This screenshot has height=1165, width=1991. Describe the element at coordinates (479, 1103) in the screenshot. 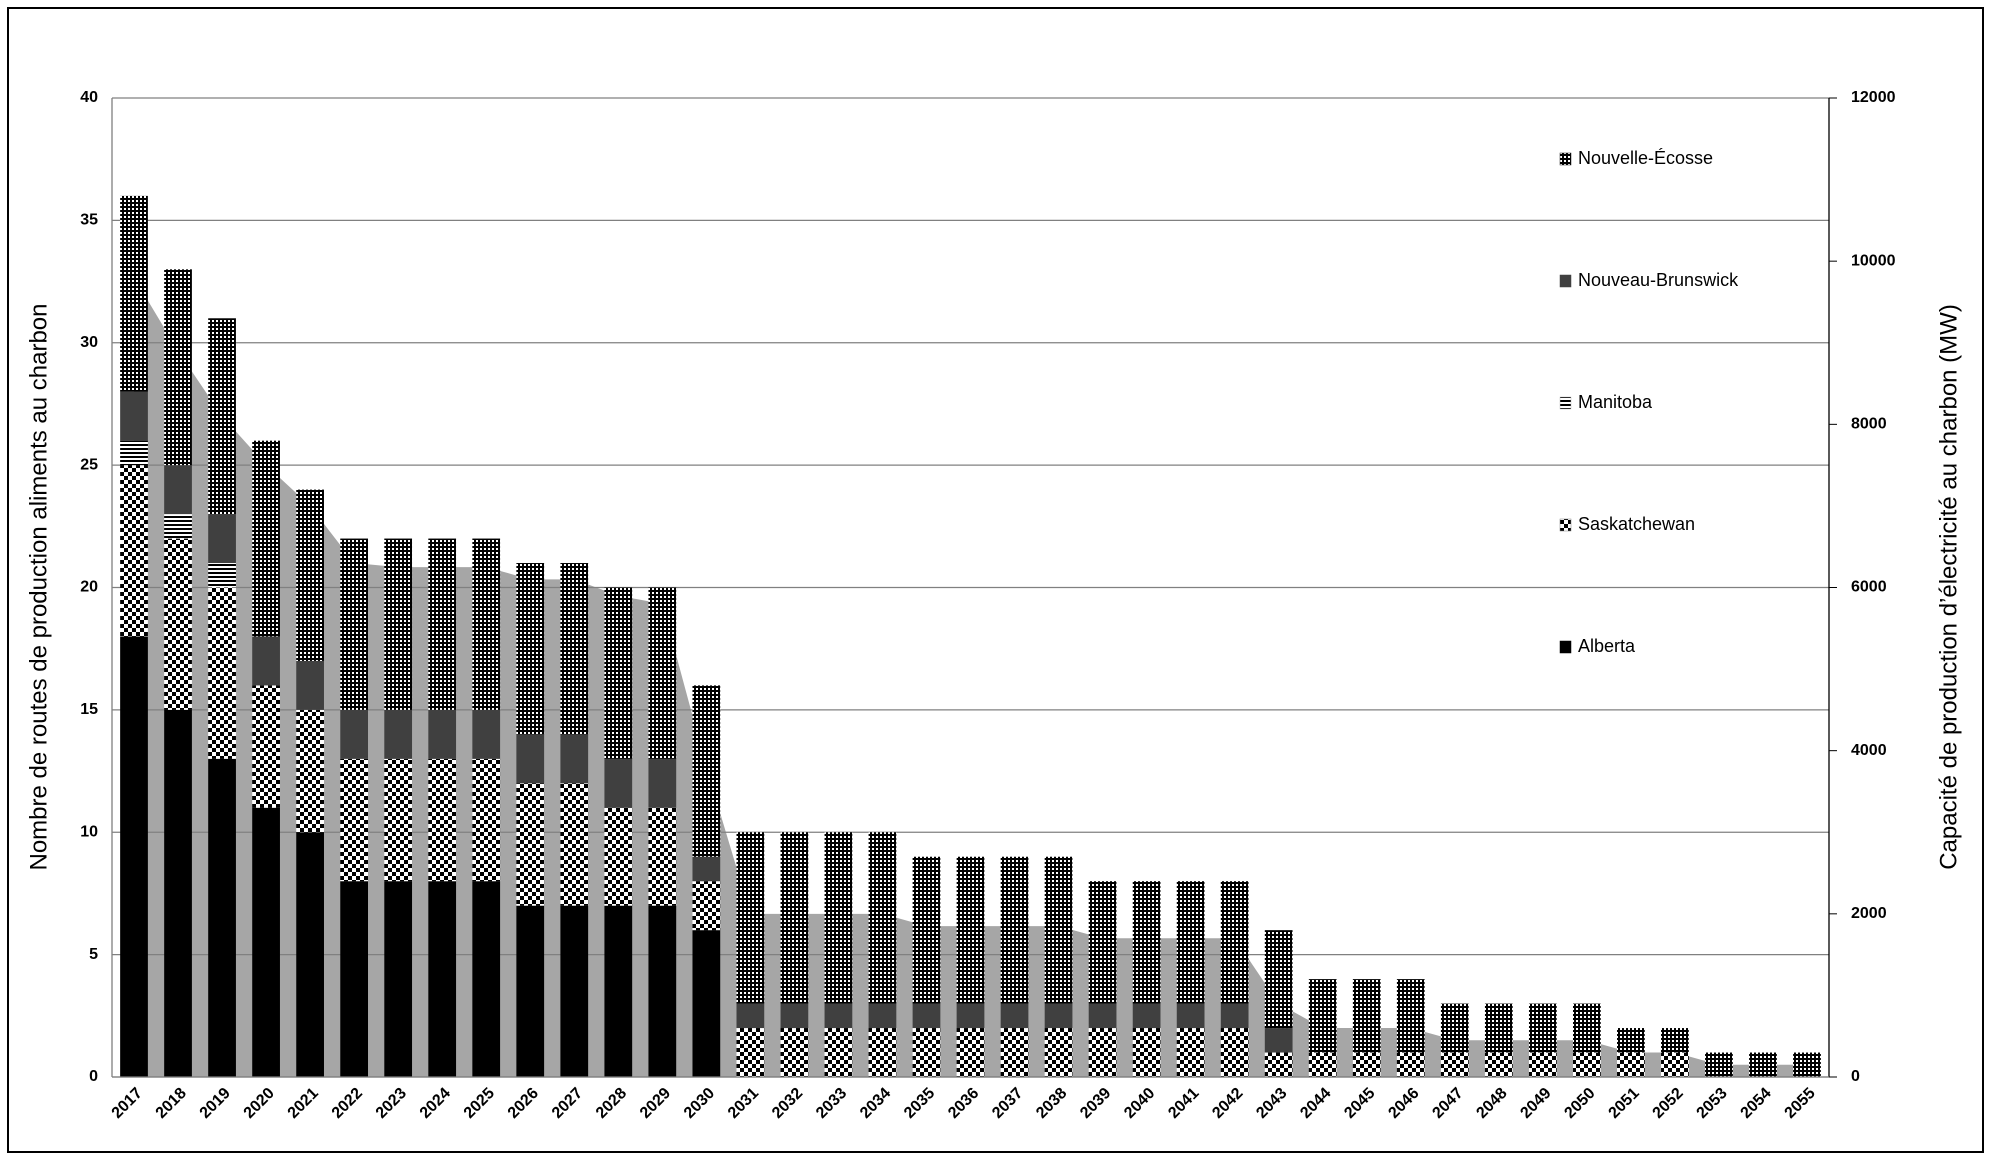

I see `x-tick-label: 2025` at that location.